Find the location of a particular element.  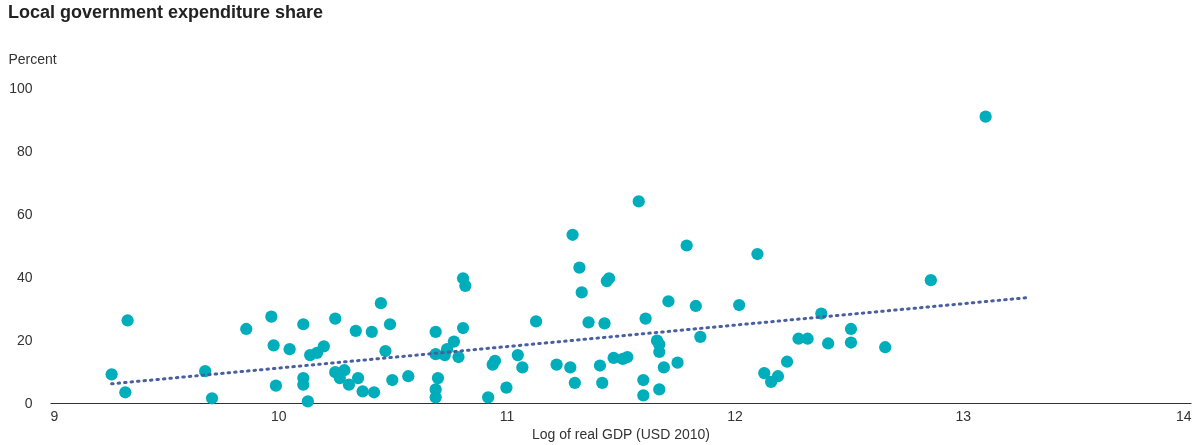

chart-title: Local government expenditure share is located at coordinates (166, 12).